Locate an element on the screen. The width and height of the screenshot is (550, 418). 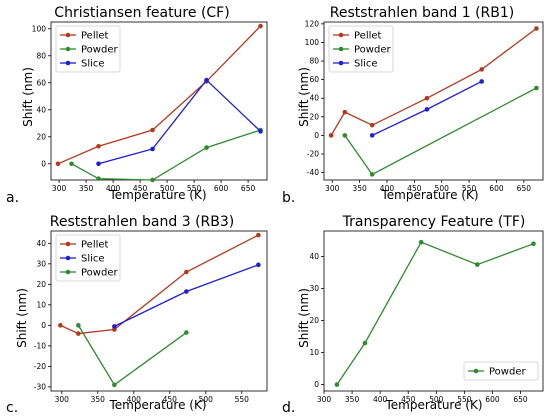
legend-marker-slice is located at coordinates (68, 258).